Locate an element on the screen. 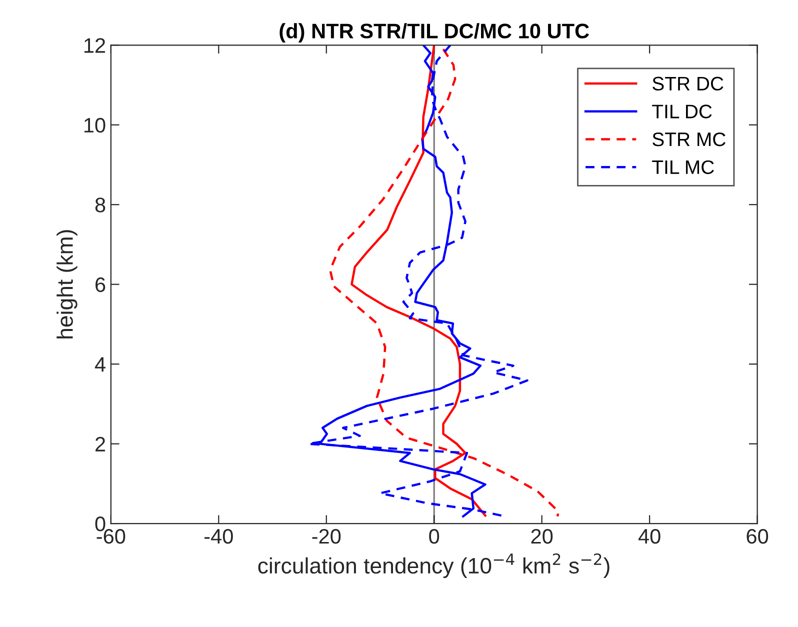  x-tick-label: 0 is located at coordinates (434, 536).